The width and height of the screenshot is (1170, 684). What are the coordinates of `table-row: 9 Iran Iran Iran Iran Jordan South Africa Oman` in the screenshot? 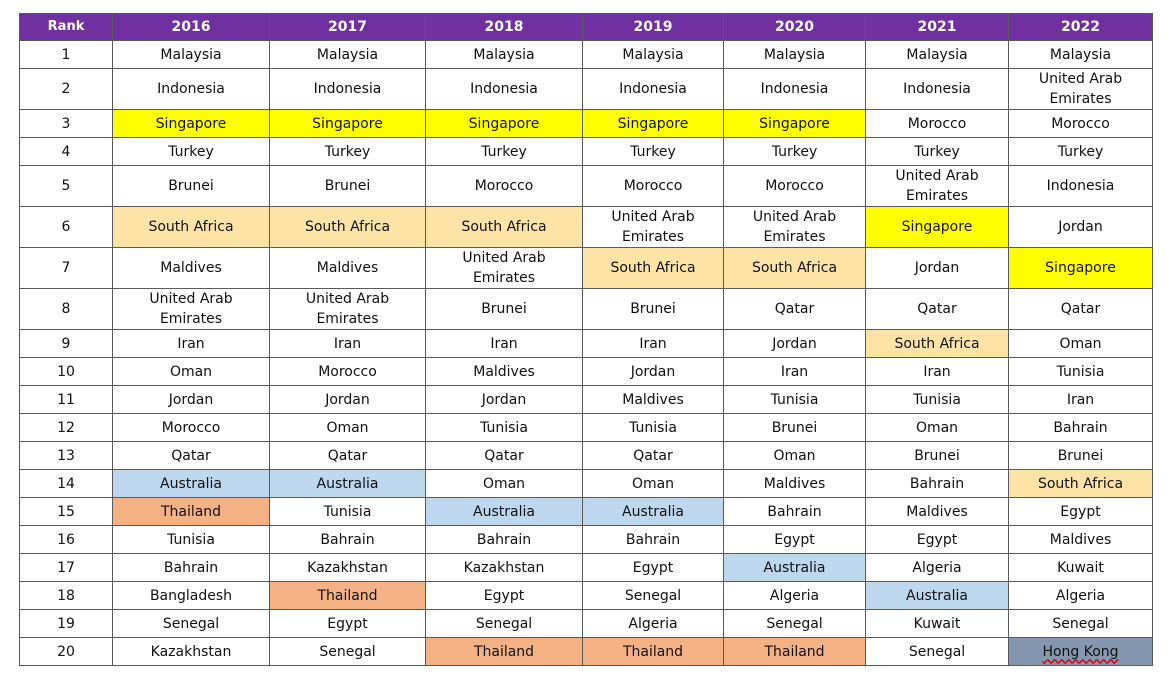 It's located at (586, 343).